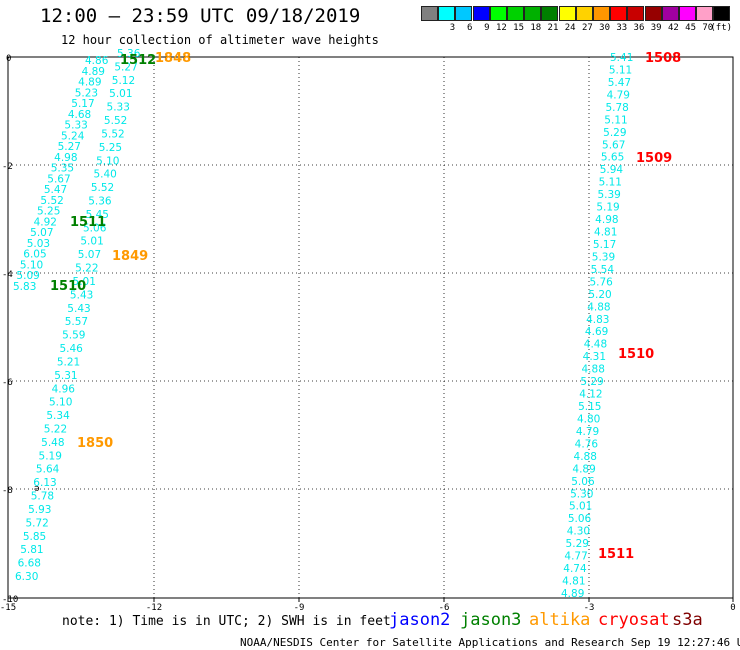 The image size is (740, 650). Describe the element at coordinates (125, 67) in the screenshot. I see `wave-height-label: 5.27` at that location.